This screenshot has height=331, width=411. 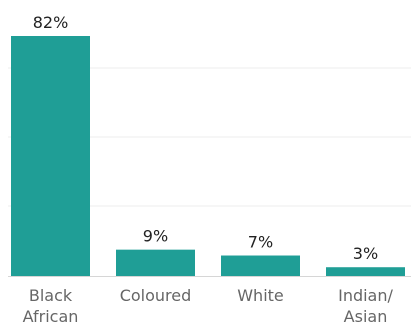 I want to click on category-tick-label: Black African, so click(x=51, y=306).